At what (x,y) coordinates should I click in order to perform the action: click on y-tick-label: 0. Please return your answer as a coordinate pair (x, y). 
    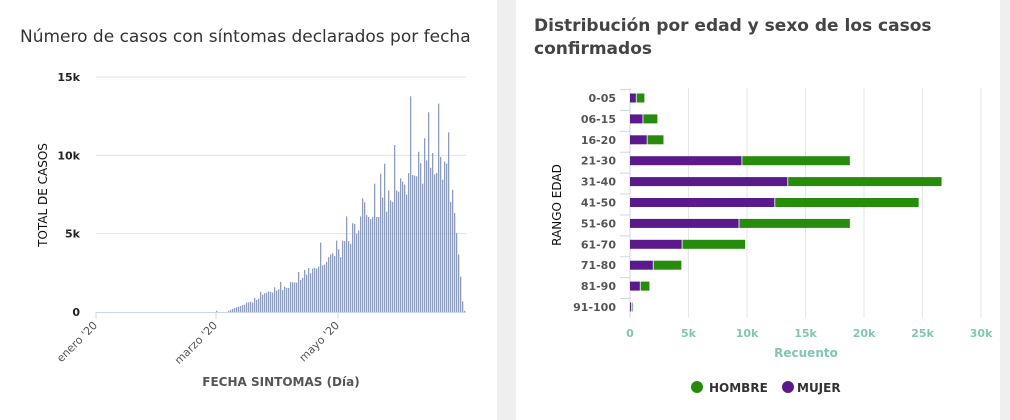
    Looking at the image, I should click on (76, 312).